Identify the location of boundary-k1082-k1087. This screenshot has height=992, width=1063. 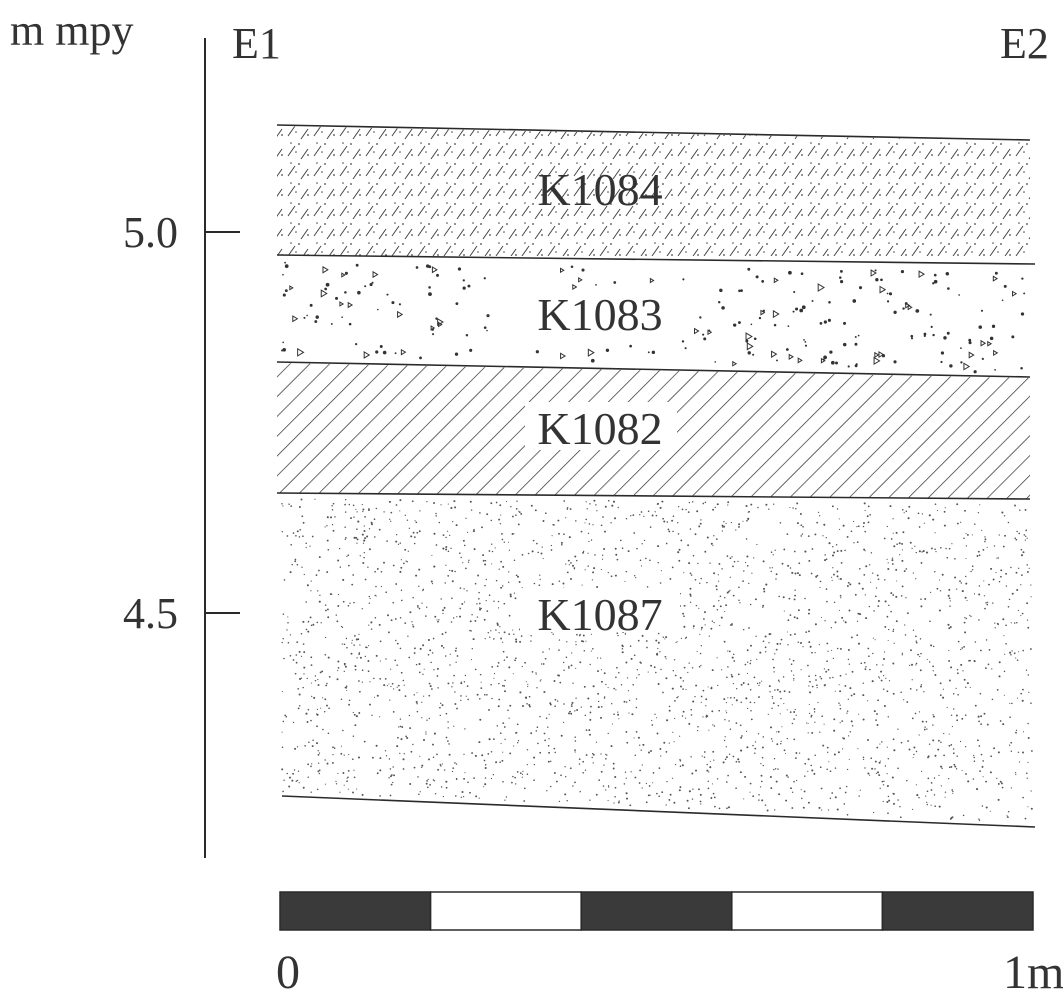
(653, 496).